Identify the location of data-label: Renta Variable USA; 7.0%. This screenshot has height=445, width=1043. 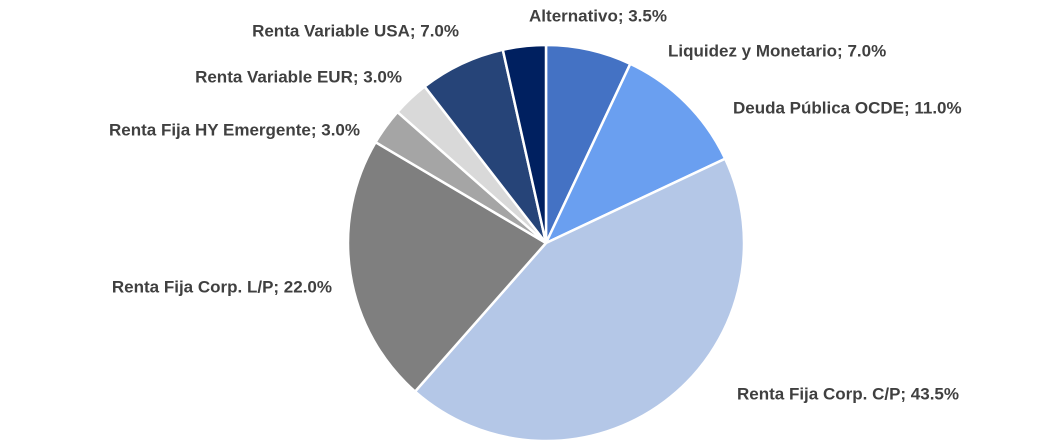
(355, 30).